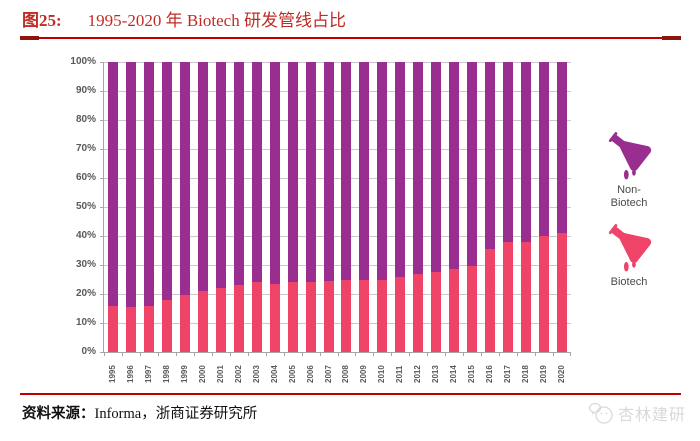 This screenshot has width=700, height=441. Describe the element at coordinates (671, 38) in the screenshot. I see `divider-right-cap` at that location.